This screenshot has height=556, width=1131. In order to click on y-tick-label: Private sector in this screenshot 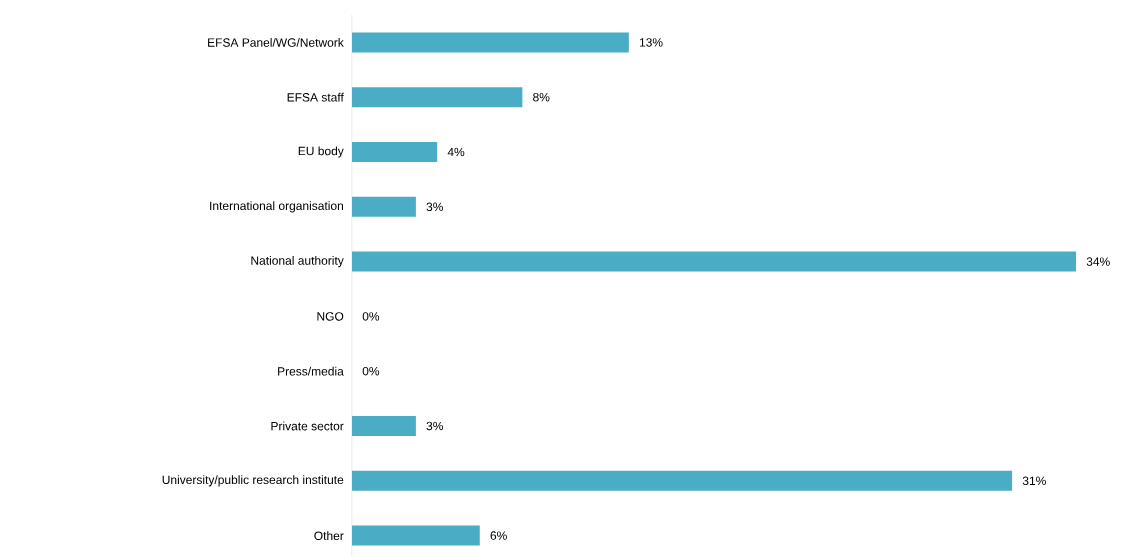, I will do `click(307, 426)`.